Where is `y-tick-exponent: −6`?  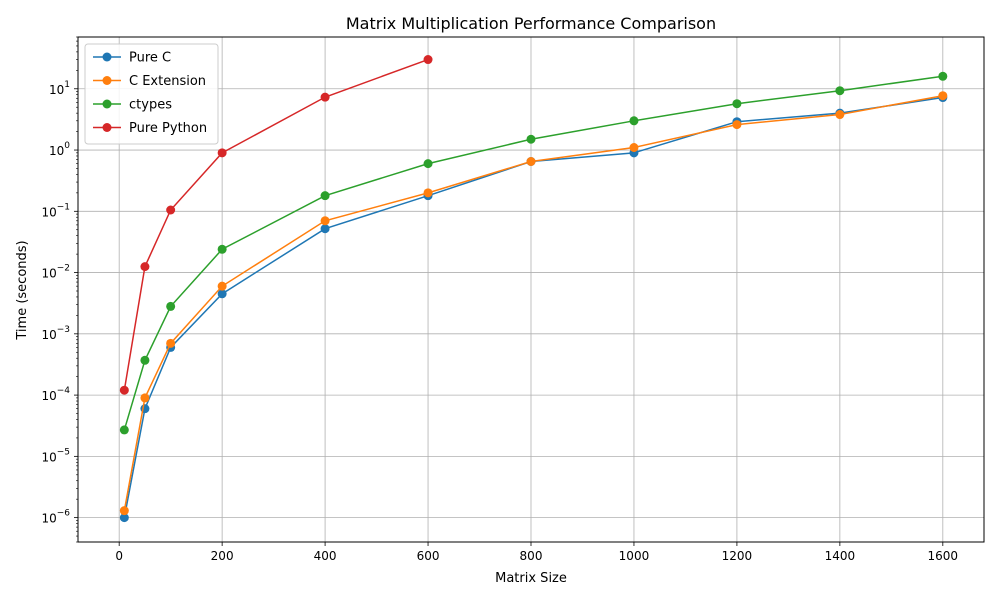 y-tick-exponent: −6 is located at coordinates (64, 514).